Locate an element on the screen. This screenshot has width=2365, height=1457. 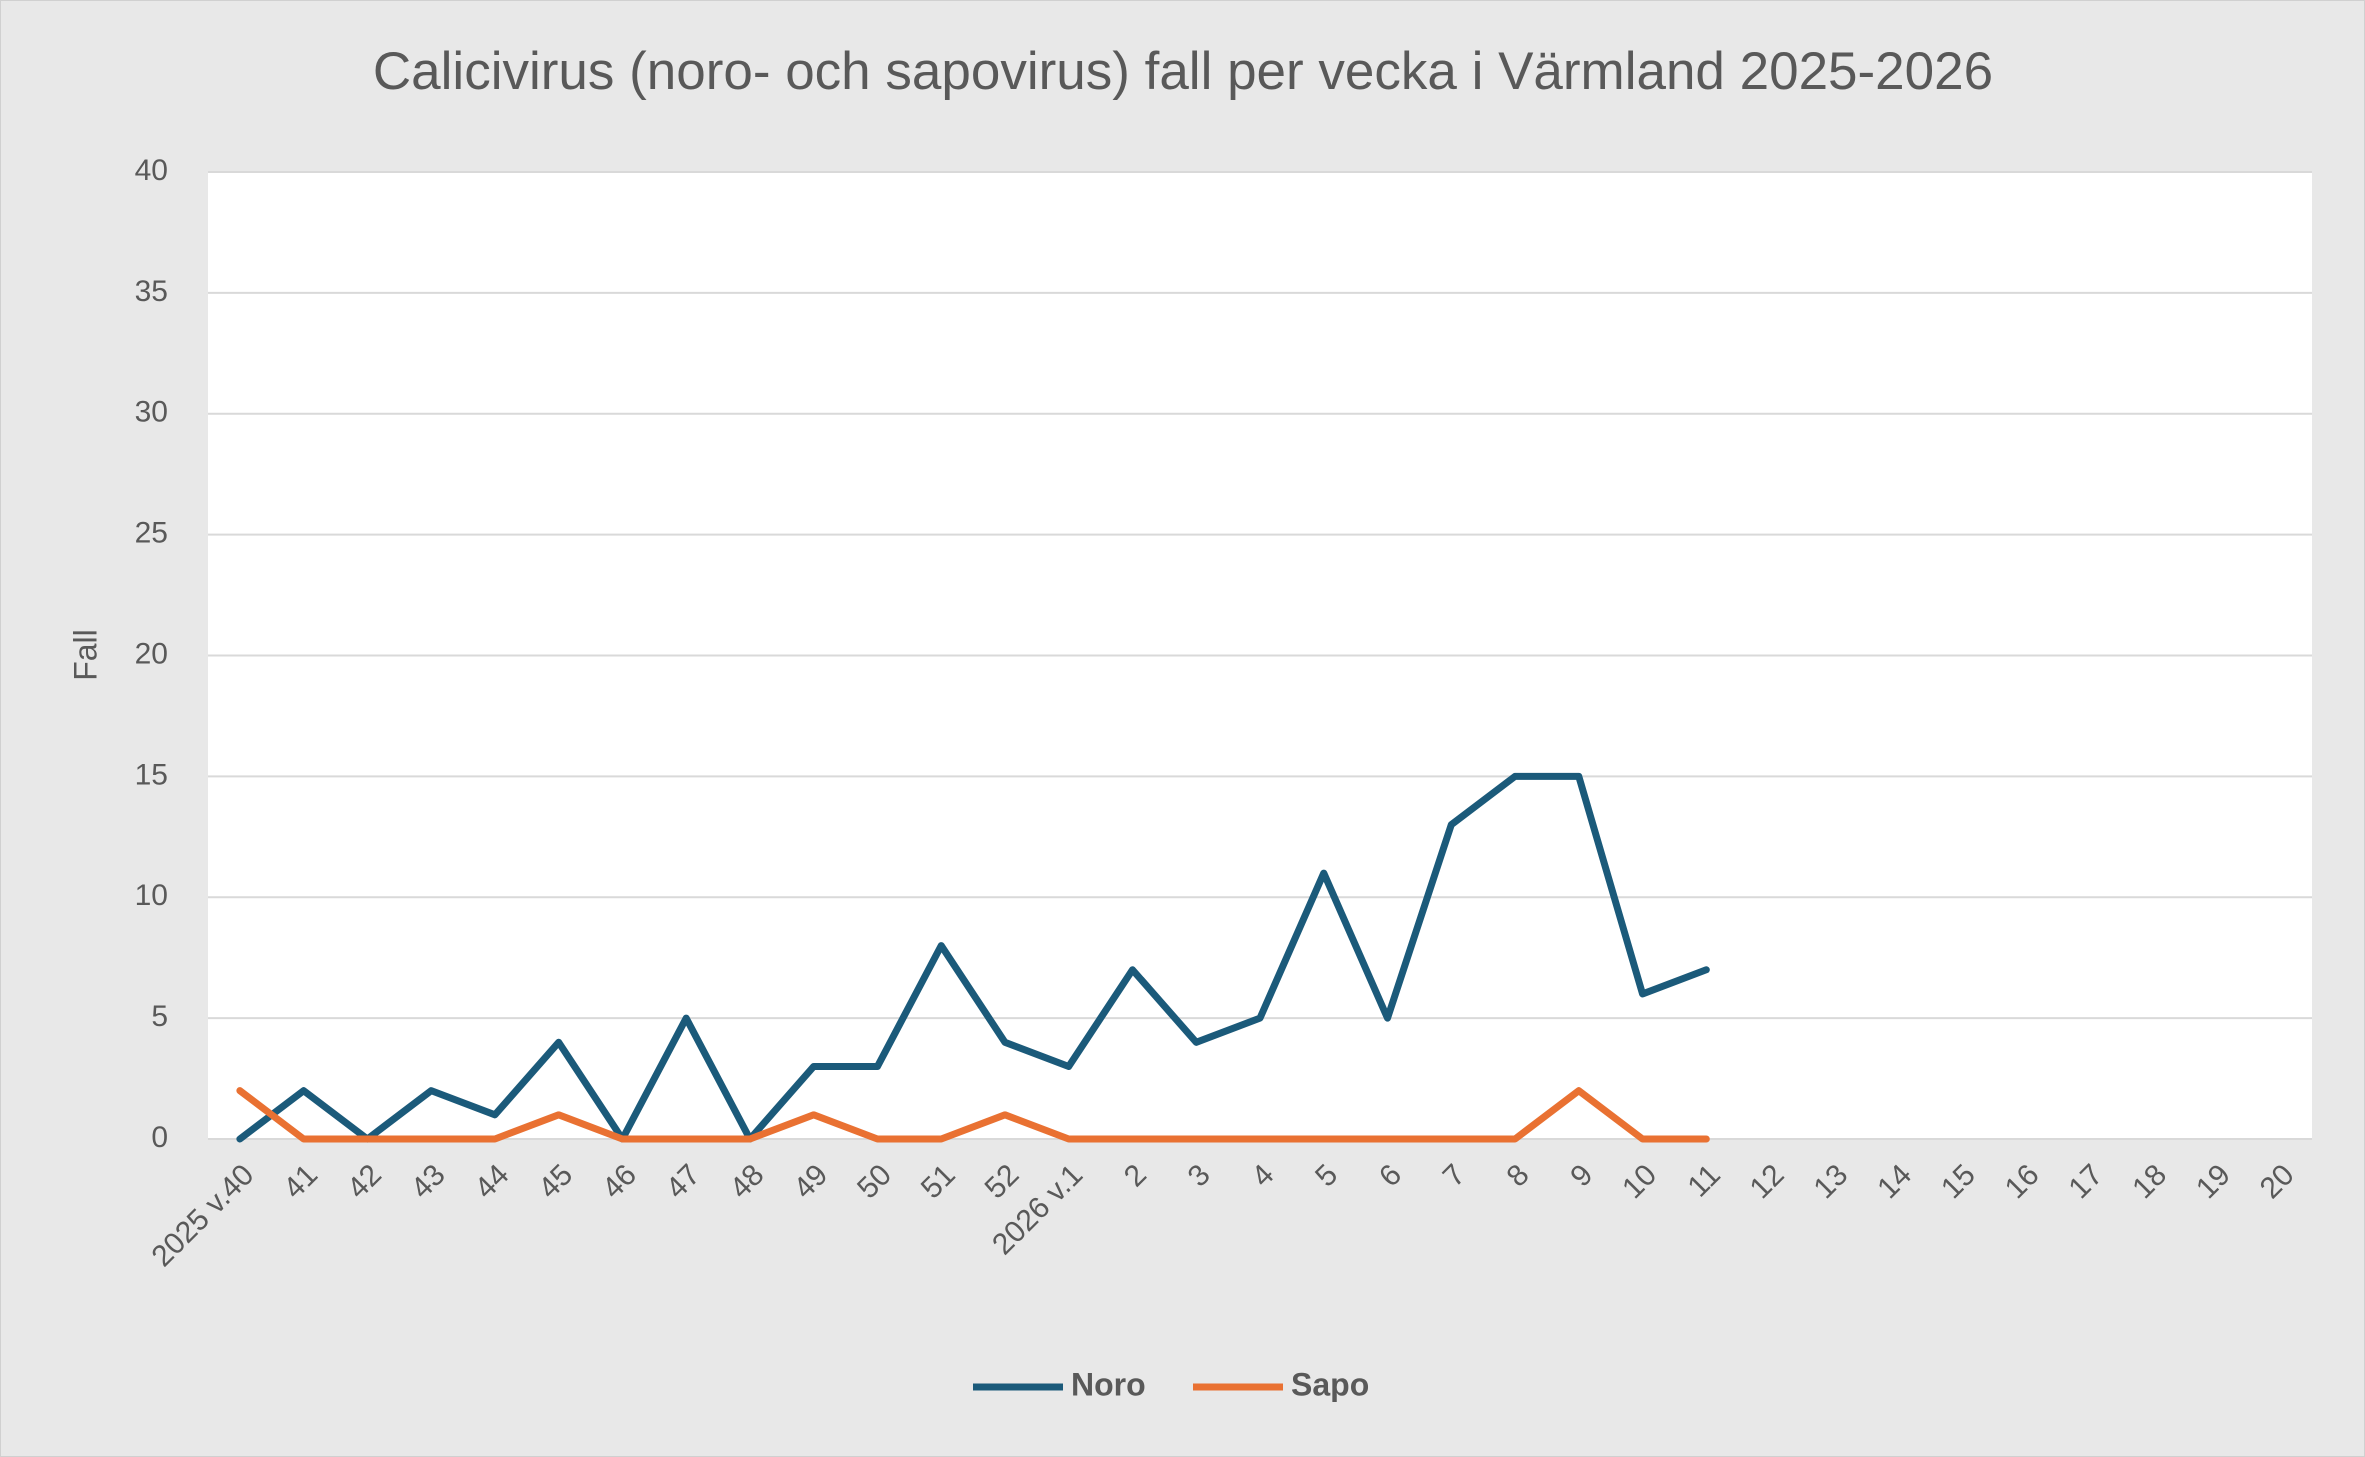
y-tick-label: 10 is located at coordinates (151, 895).